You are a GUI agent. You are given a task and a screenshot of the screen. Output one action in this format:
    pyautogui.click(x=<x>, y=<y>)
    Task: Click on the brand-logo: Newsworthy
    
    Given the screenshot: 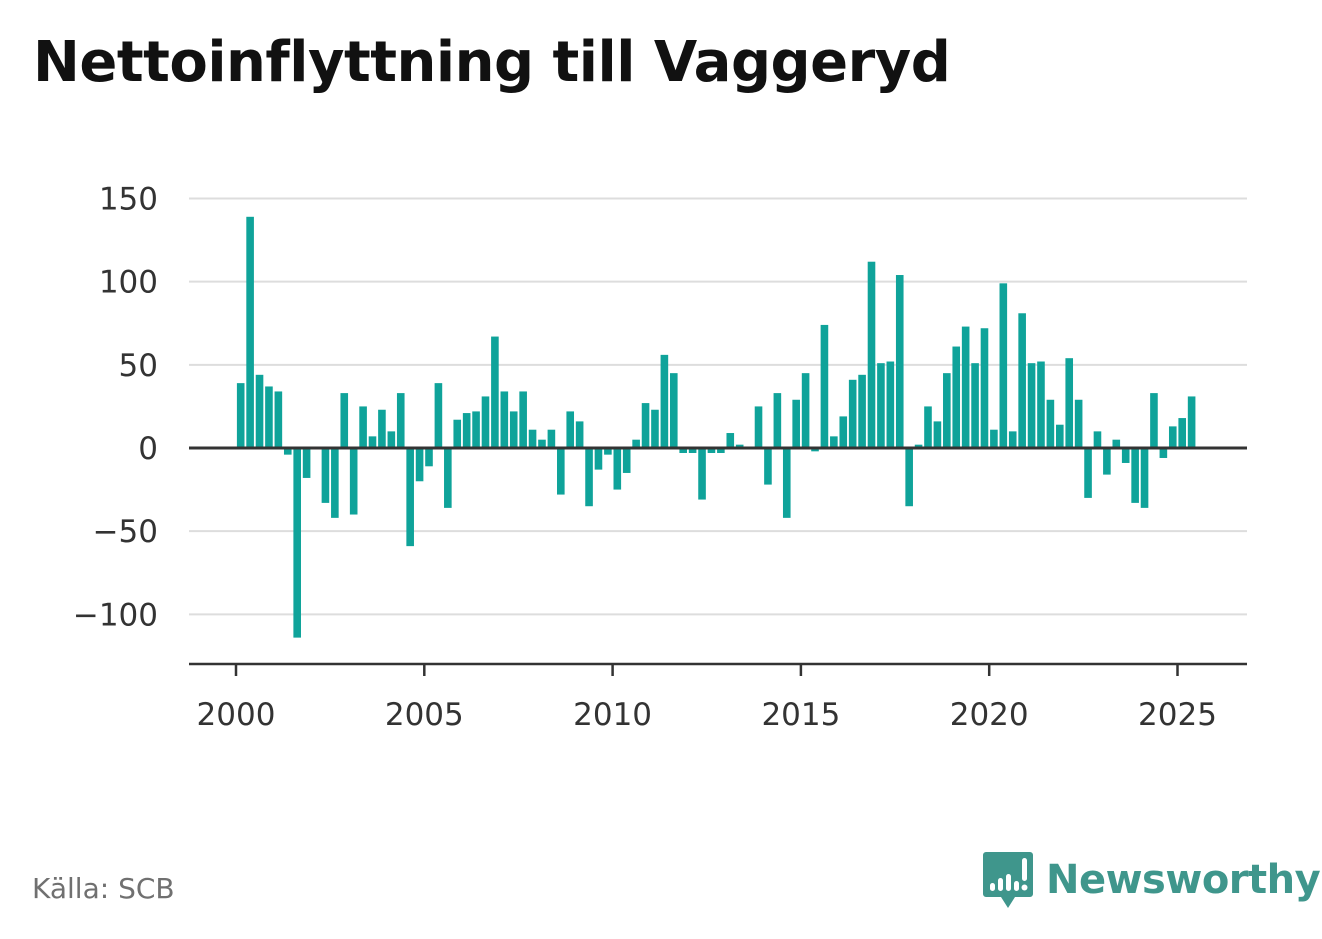 What is the action you would take?
    pyautogui.click(x=1151, y=880)
    